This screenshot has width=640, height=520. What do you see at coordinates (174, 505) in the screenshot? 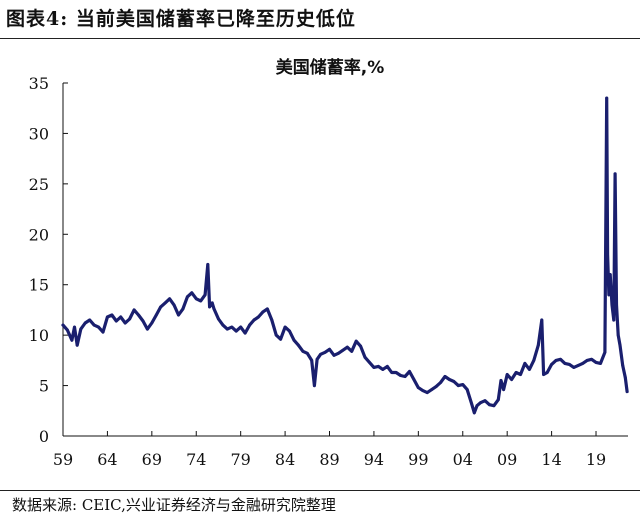
I see `source-note: 数据来源: CEIC,兴业证券经济与金融研究院整理` at bounding box center [174, 505].